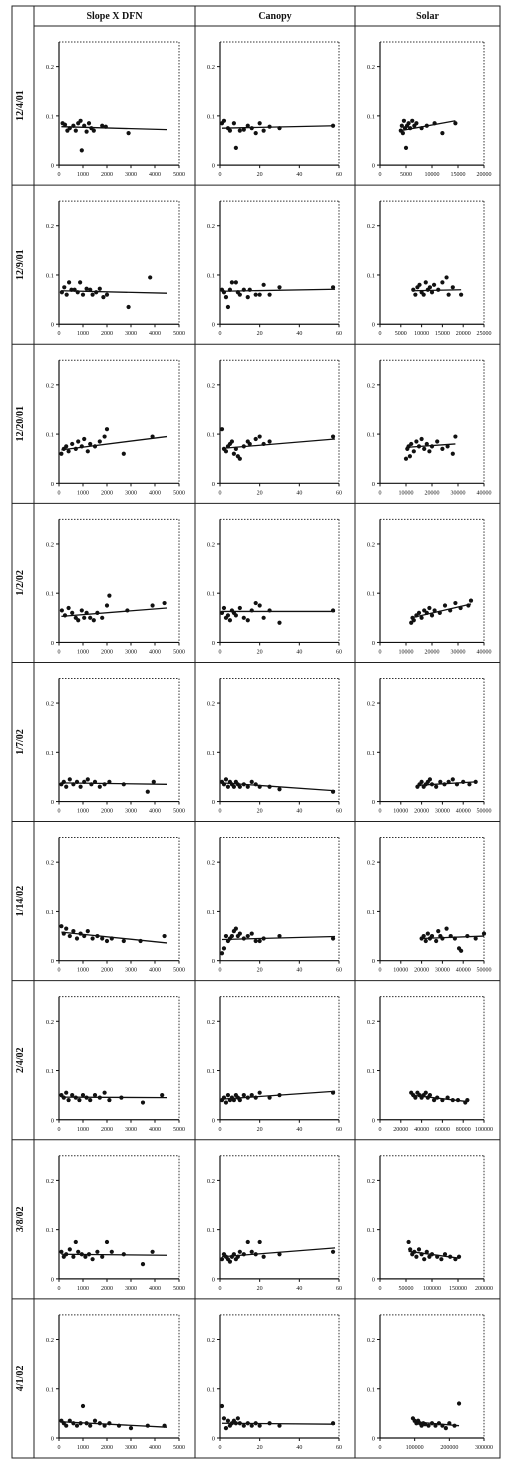 This screenshot has height=1461, width=506. I want to click on row-label: 1/2/02, so click(20, 583).